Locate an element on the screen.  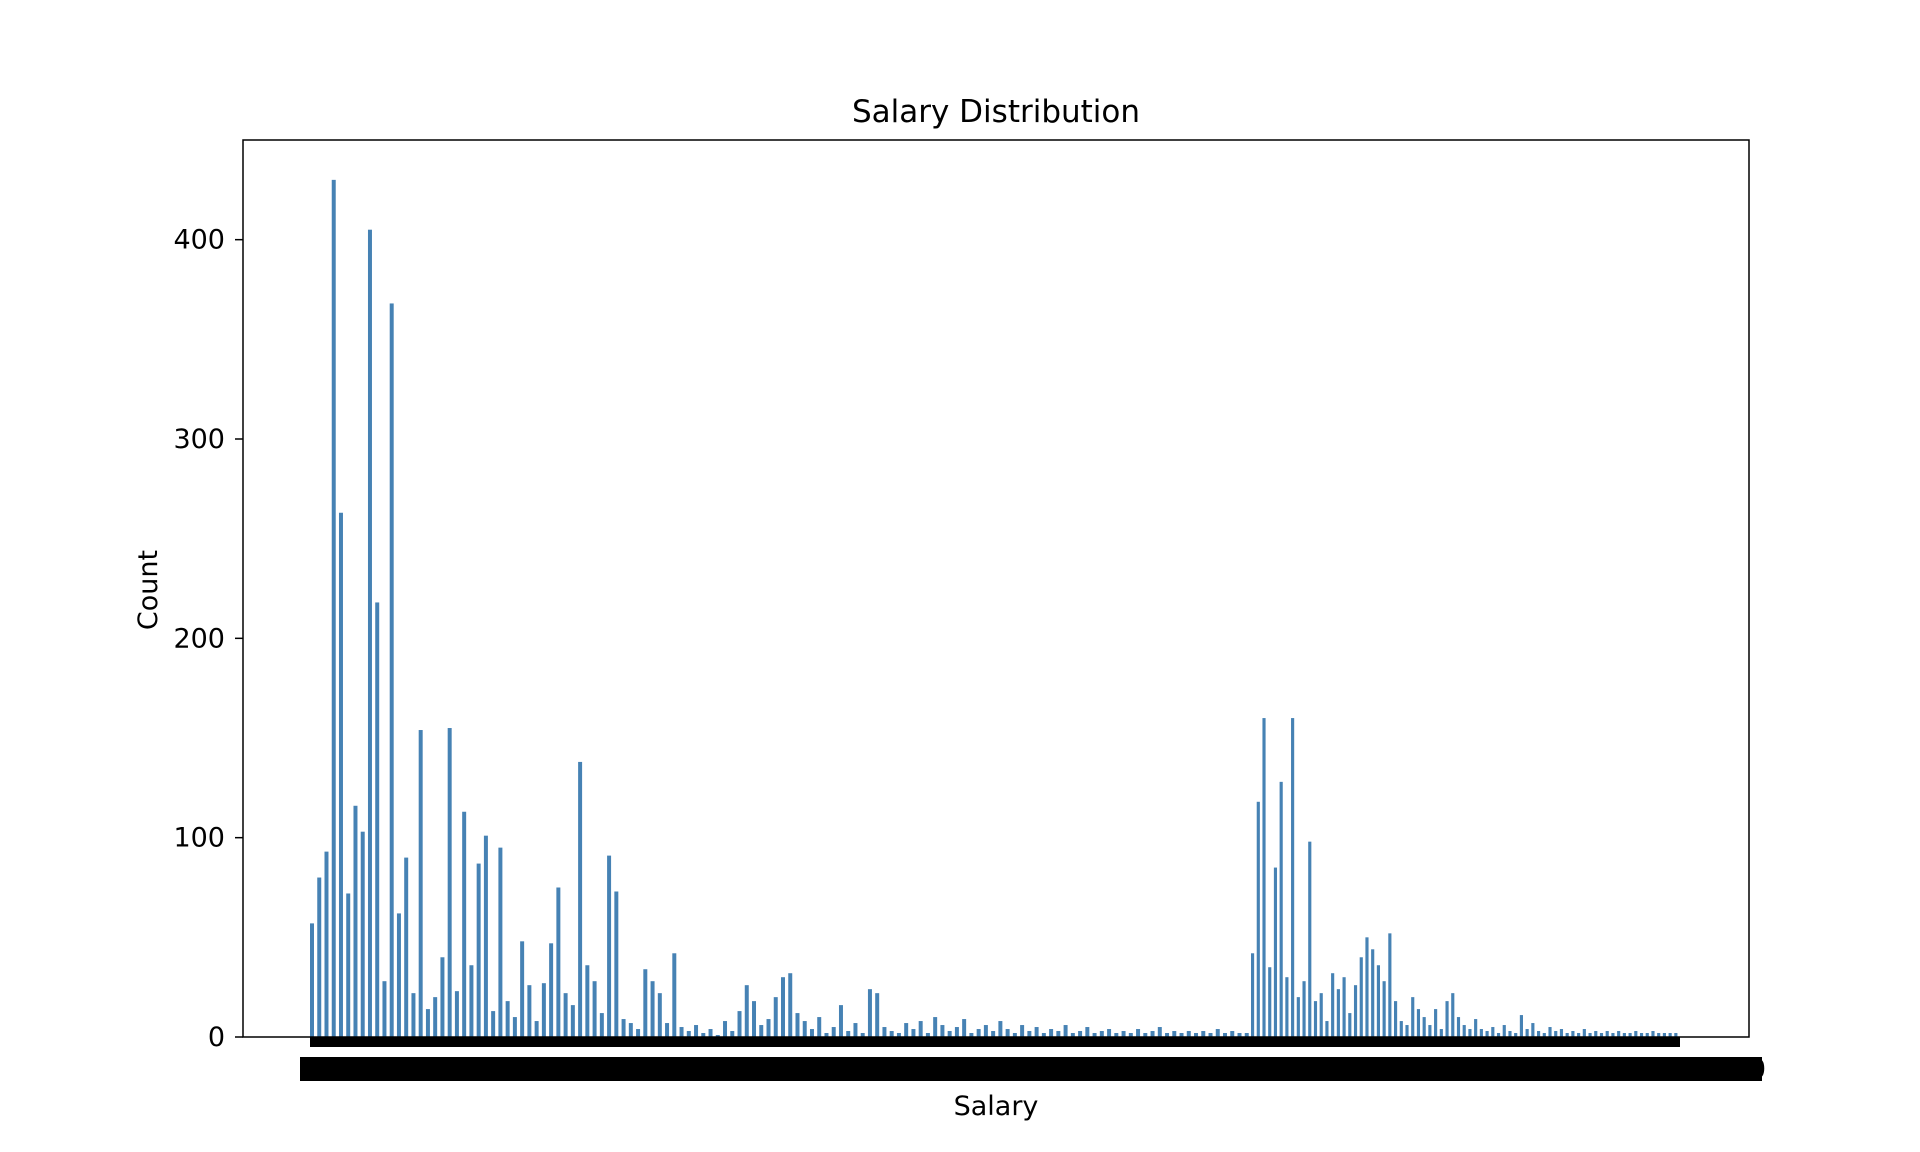
x-tick-marks-band is located at coordinates (995, 1042).